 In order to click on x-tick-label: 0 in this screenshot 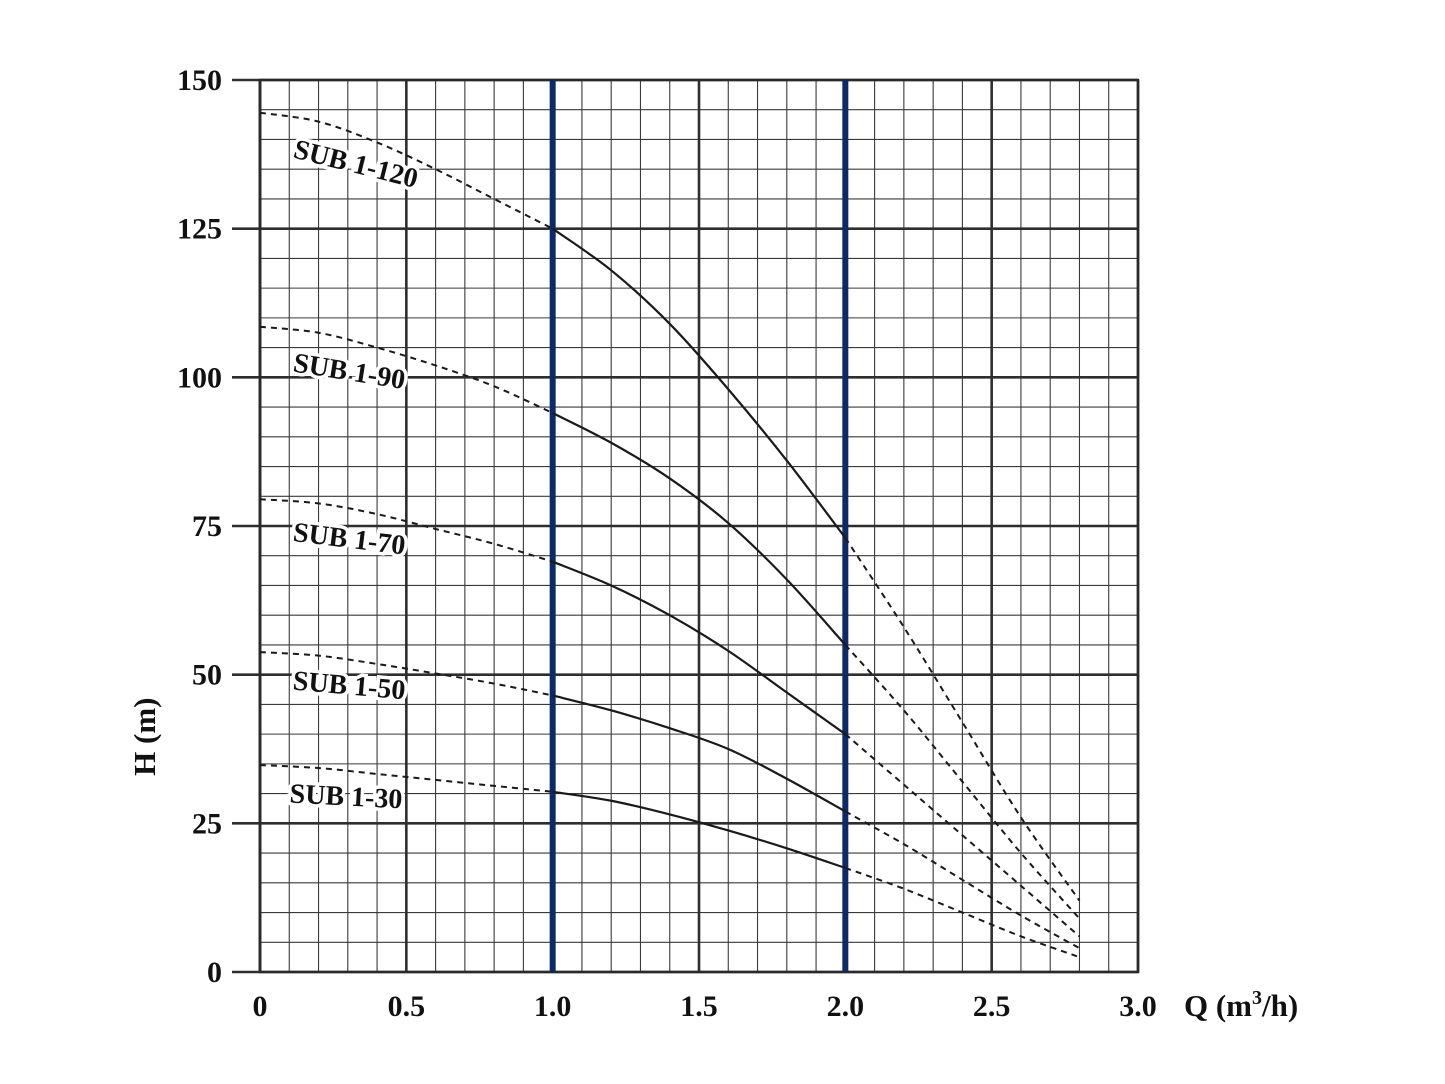, I will do `click(260, 1006)`.